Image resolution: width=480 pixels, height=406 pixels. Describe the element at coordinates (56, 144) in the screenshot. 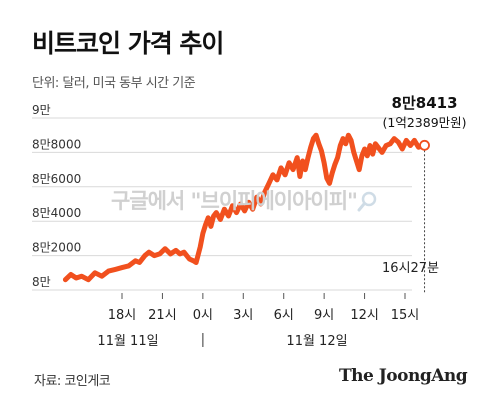

I see `y-tick-label: 8만8000` at that location.